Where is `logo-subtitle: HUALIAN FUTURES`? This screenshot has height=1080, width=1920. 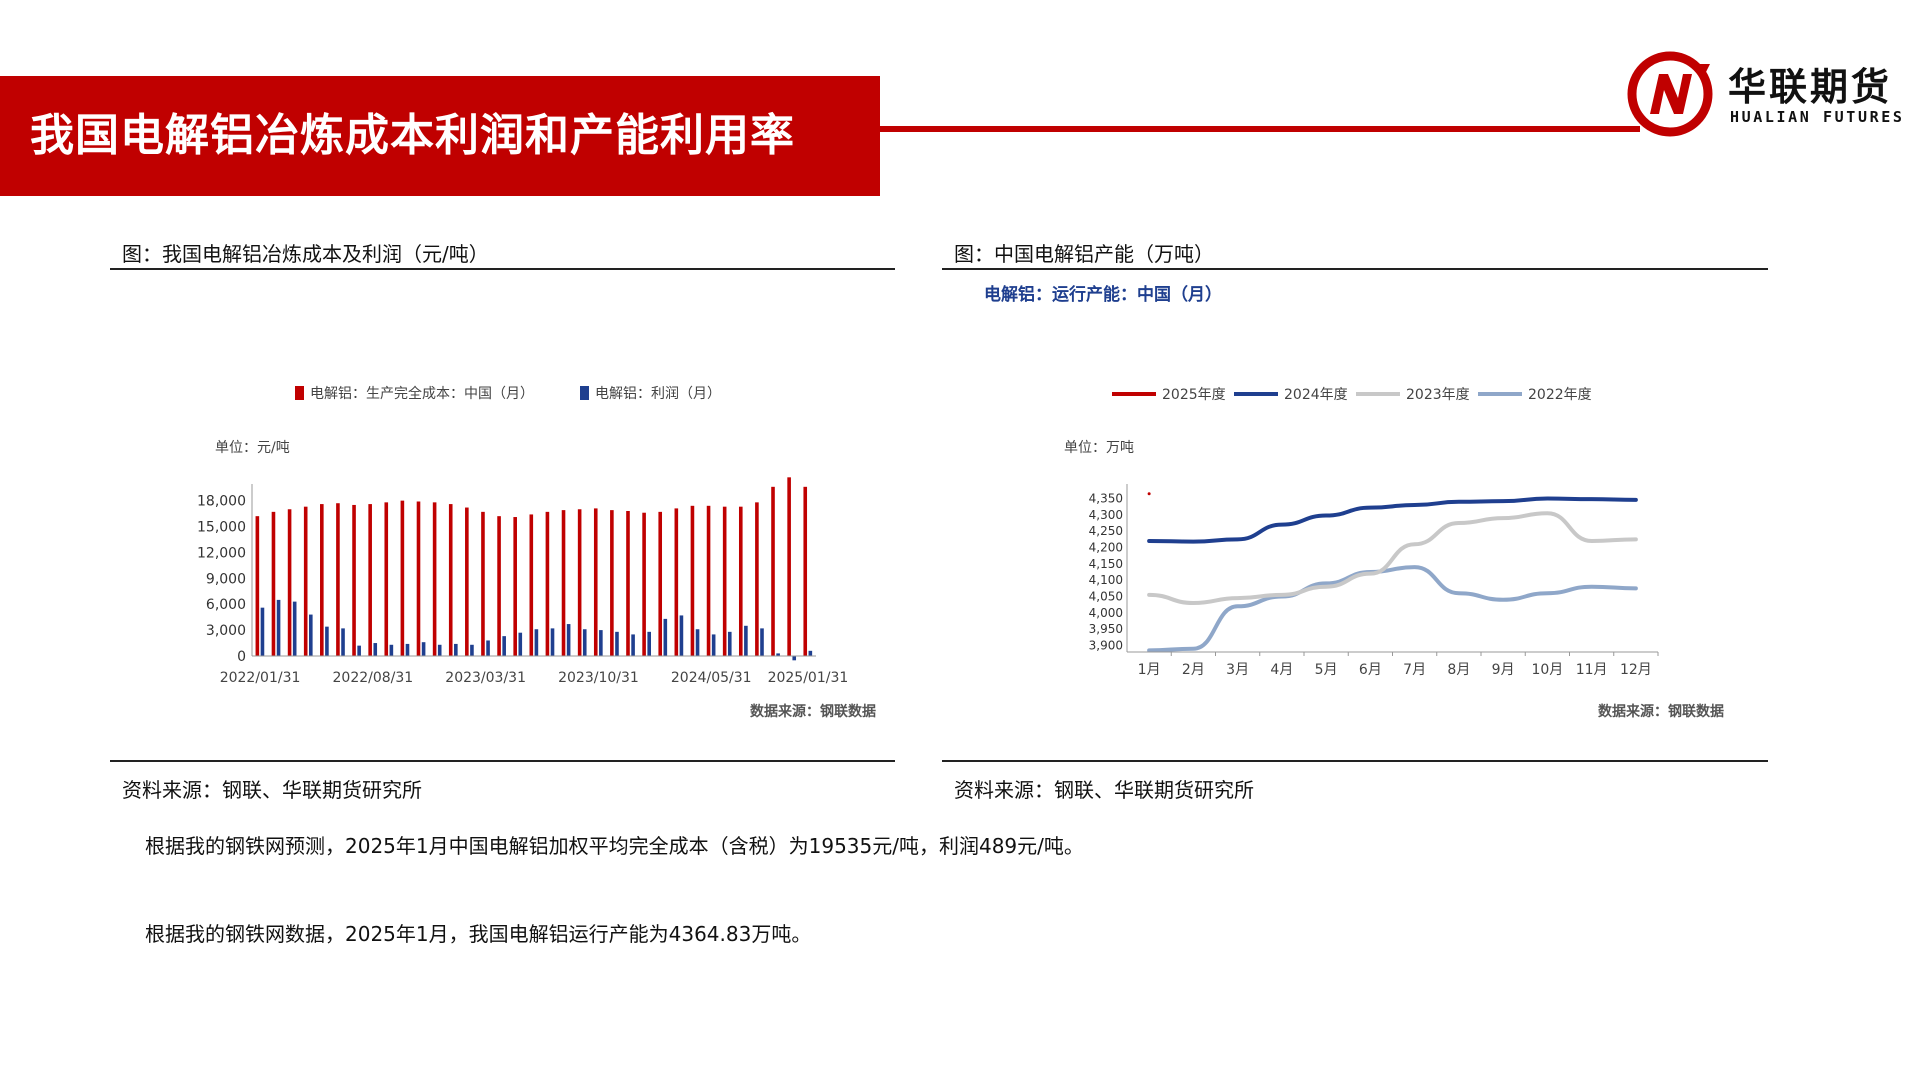
logo-subtitle: HUALIAN FUTURES is located at coordinates (1817, 117).